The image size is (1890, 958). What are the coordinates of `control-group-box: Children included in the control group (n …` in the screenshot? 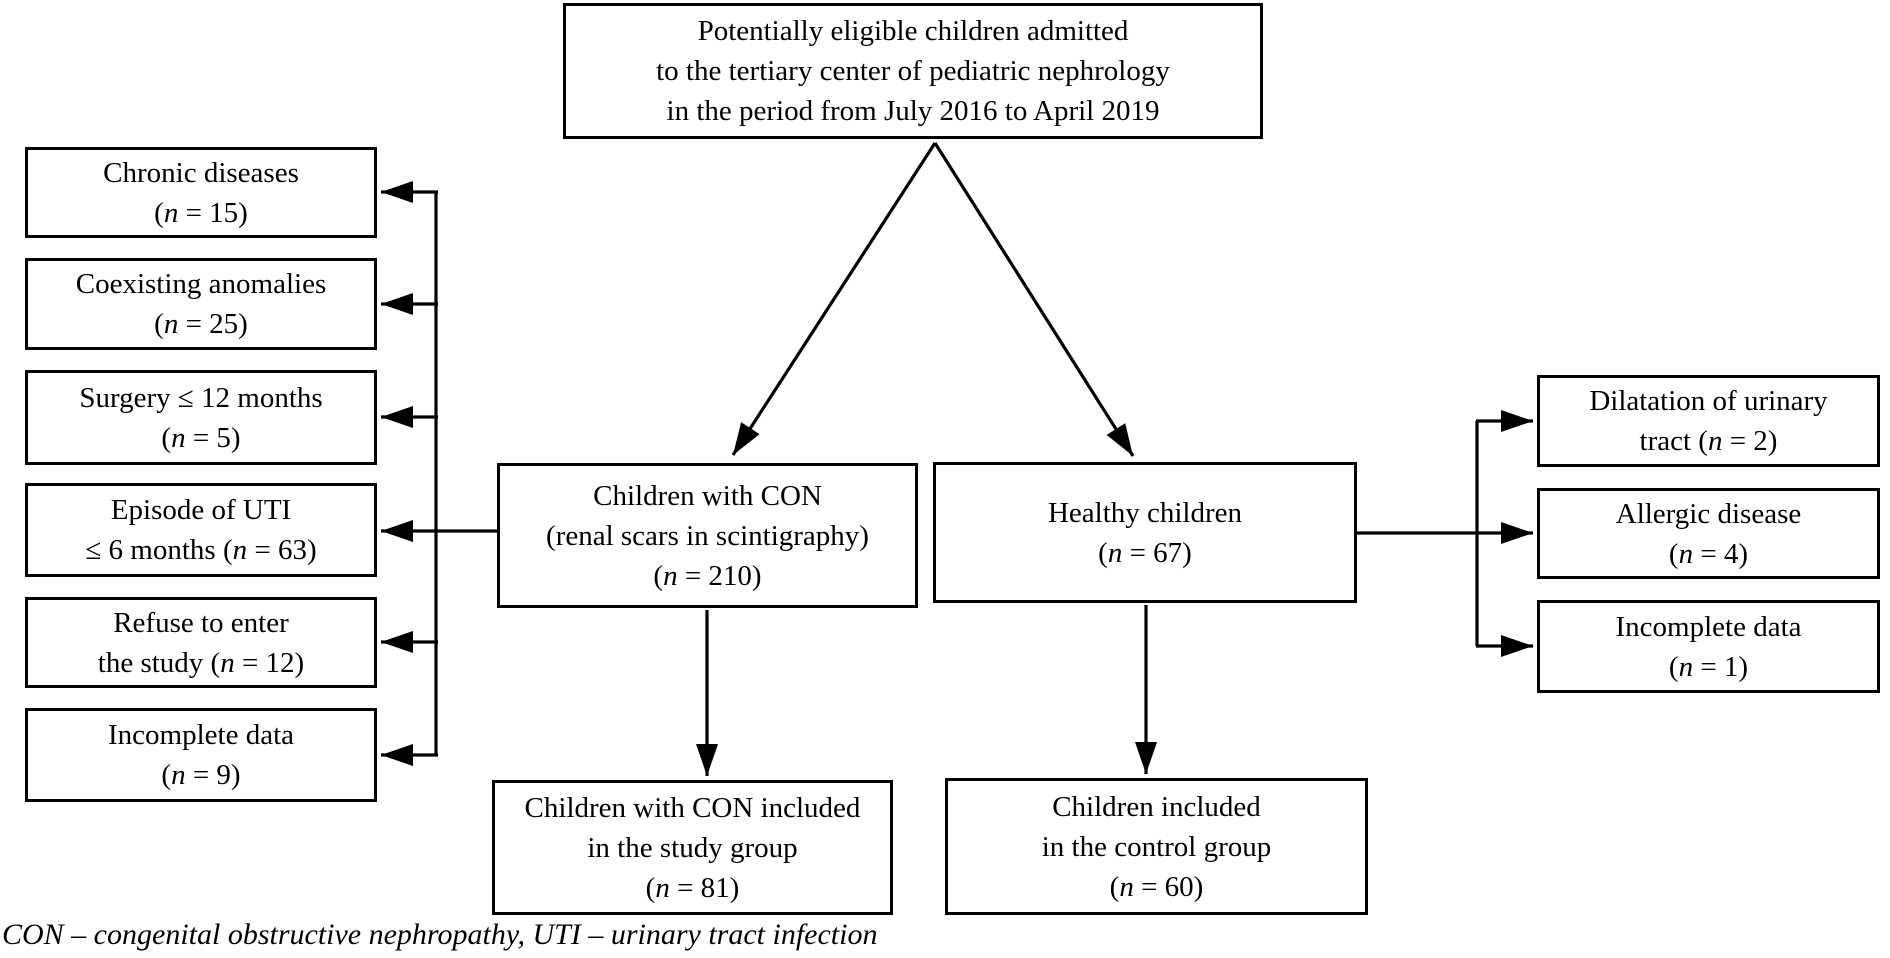 It's located at (1156, 846).